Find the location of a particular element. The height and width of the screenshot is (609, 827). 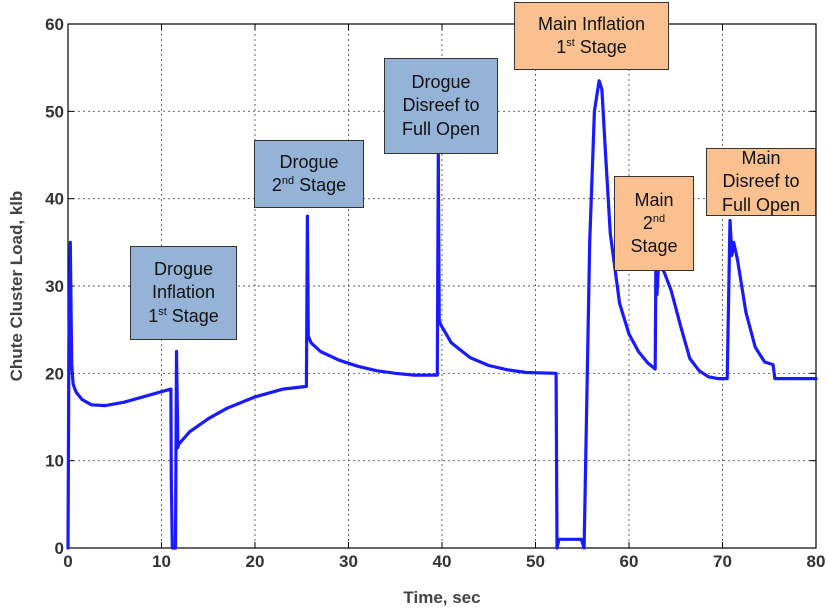

annotation-line: Inflation is located at coordinates (183, 292).